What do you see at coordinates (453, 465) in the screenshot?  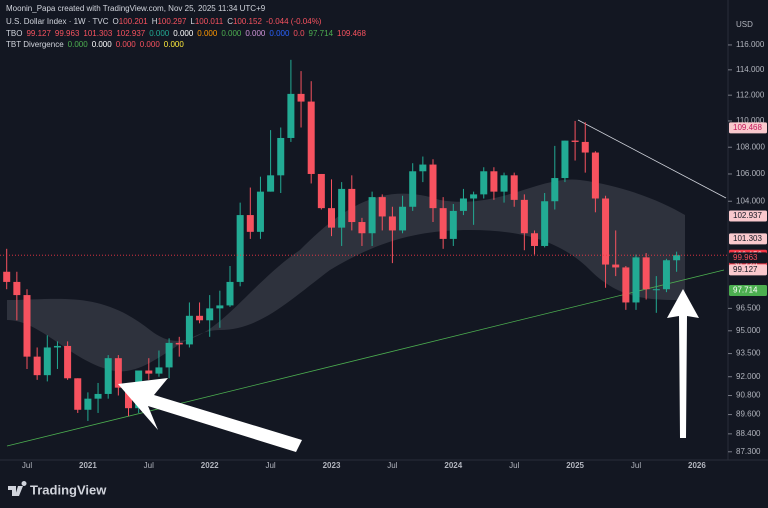 I see `x-tick-label: 2024` at bounding box center [453, 465].